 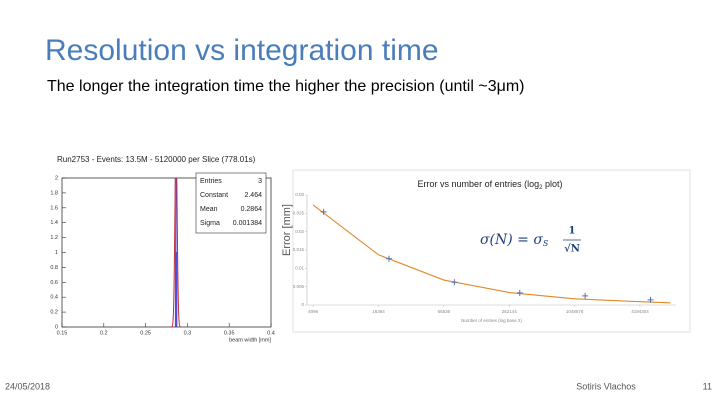 I want to click on x-tick-label: 0.3, so click(x=188, y=333).